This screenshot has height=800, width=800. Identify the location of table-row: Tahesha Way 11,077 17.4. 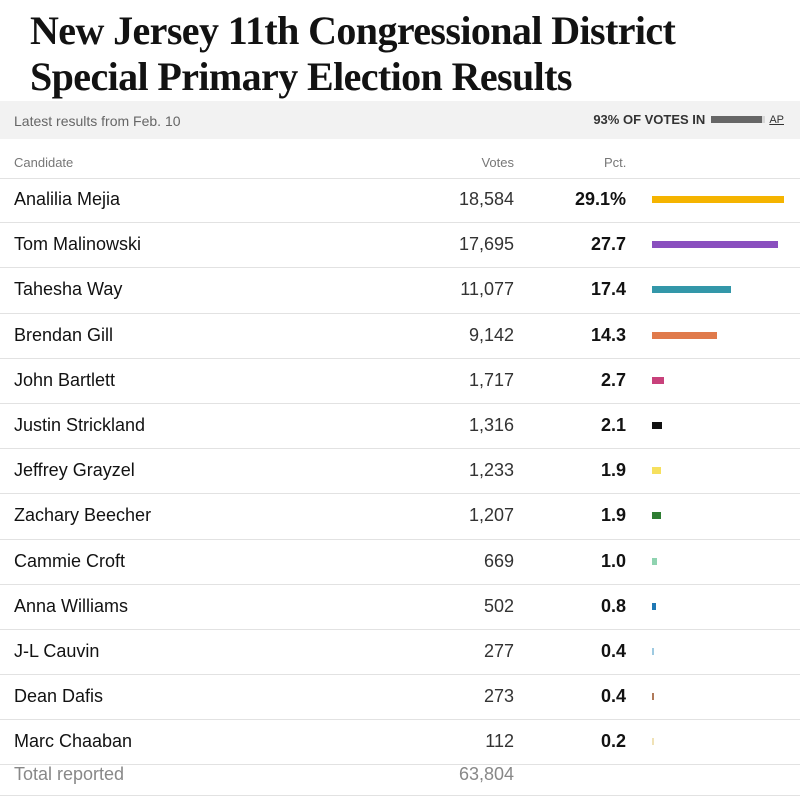
(400, 291).